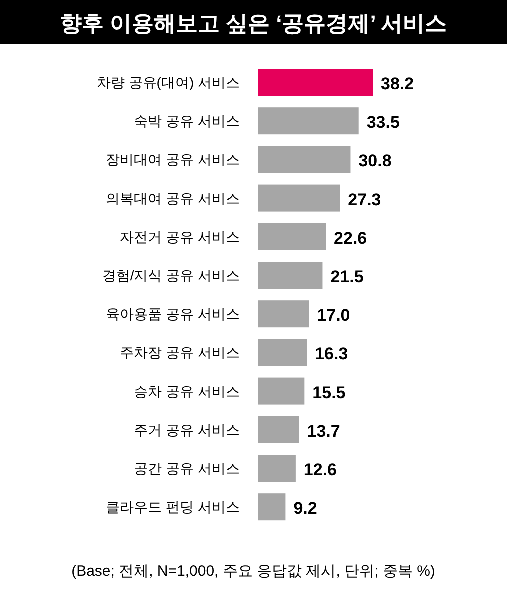 Image resolution: width=507 pixels, height=590 pixels. I want to click on y-tick-label: 자전거 공유 서비스, so click(180, 236).